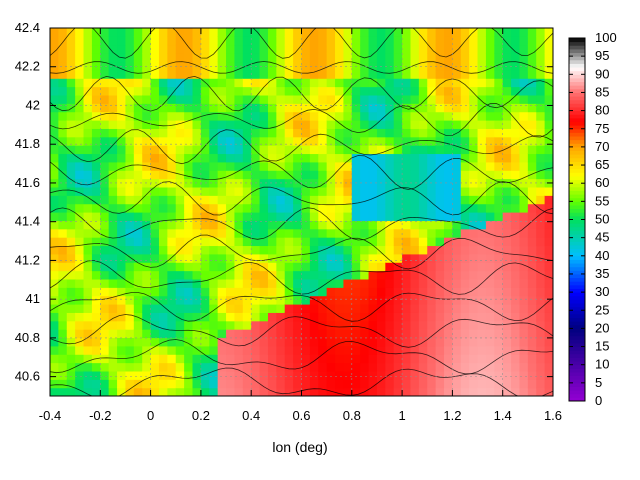  Describe the element at coordinates (401, 415) in the screenshot. I see `x-tick-label: 1` at that location.